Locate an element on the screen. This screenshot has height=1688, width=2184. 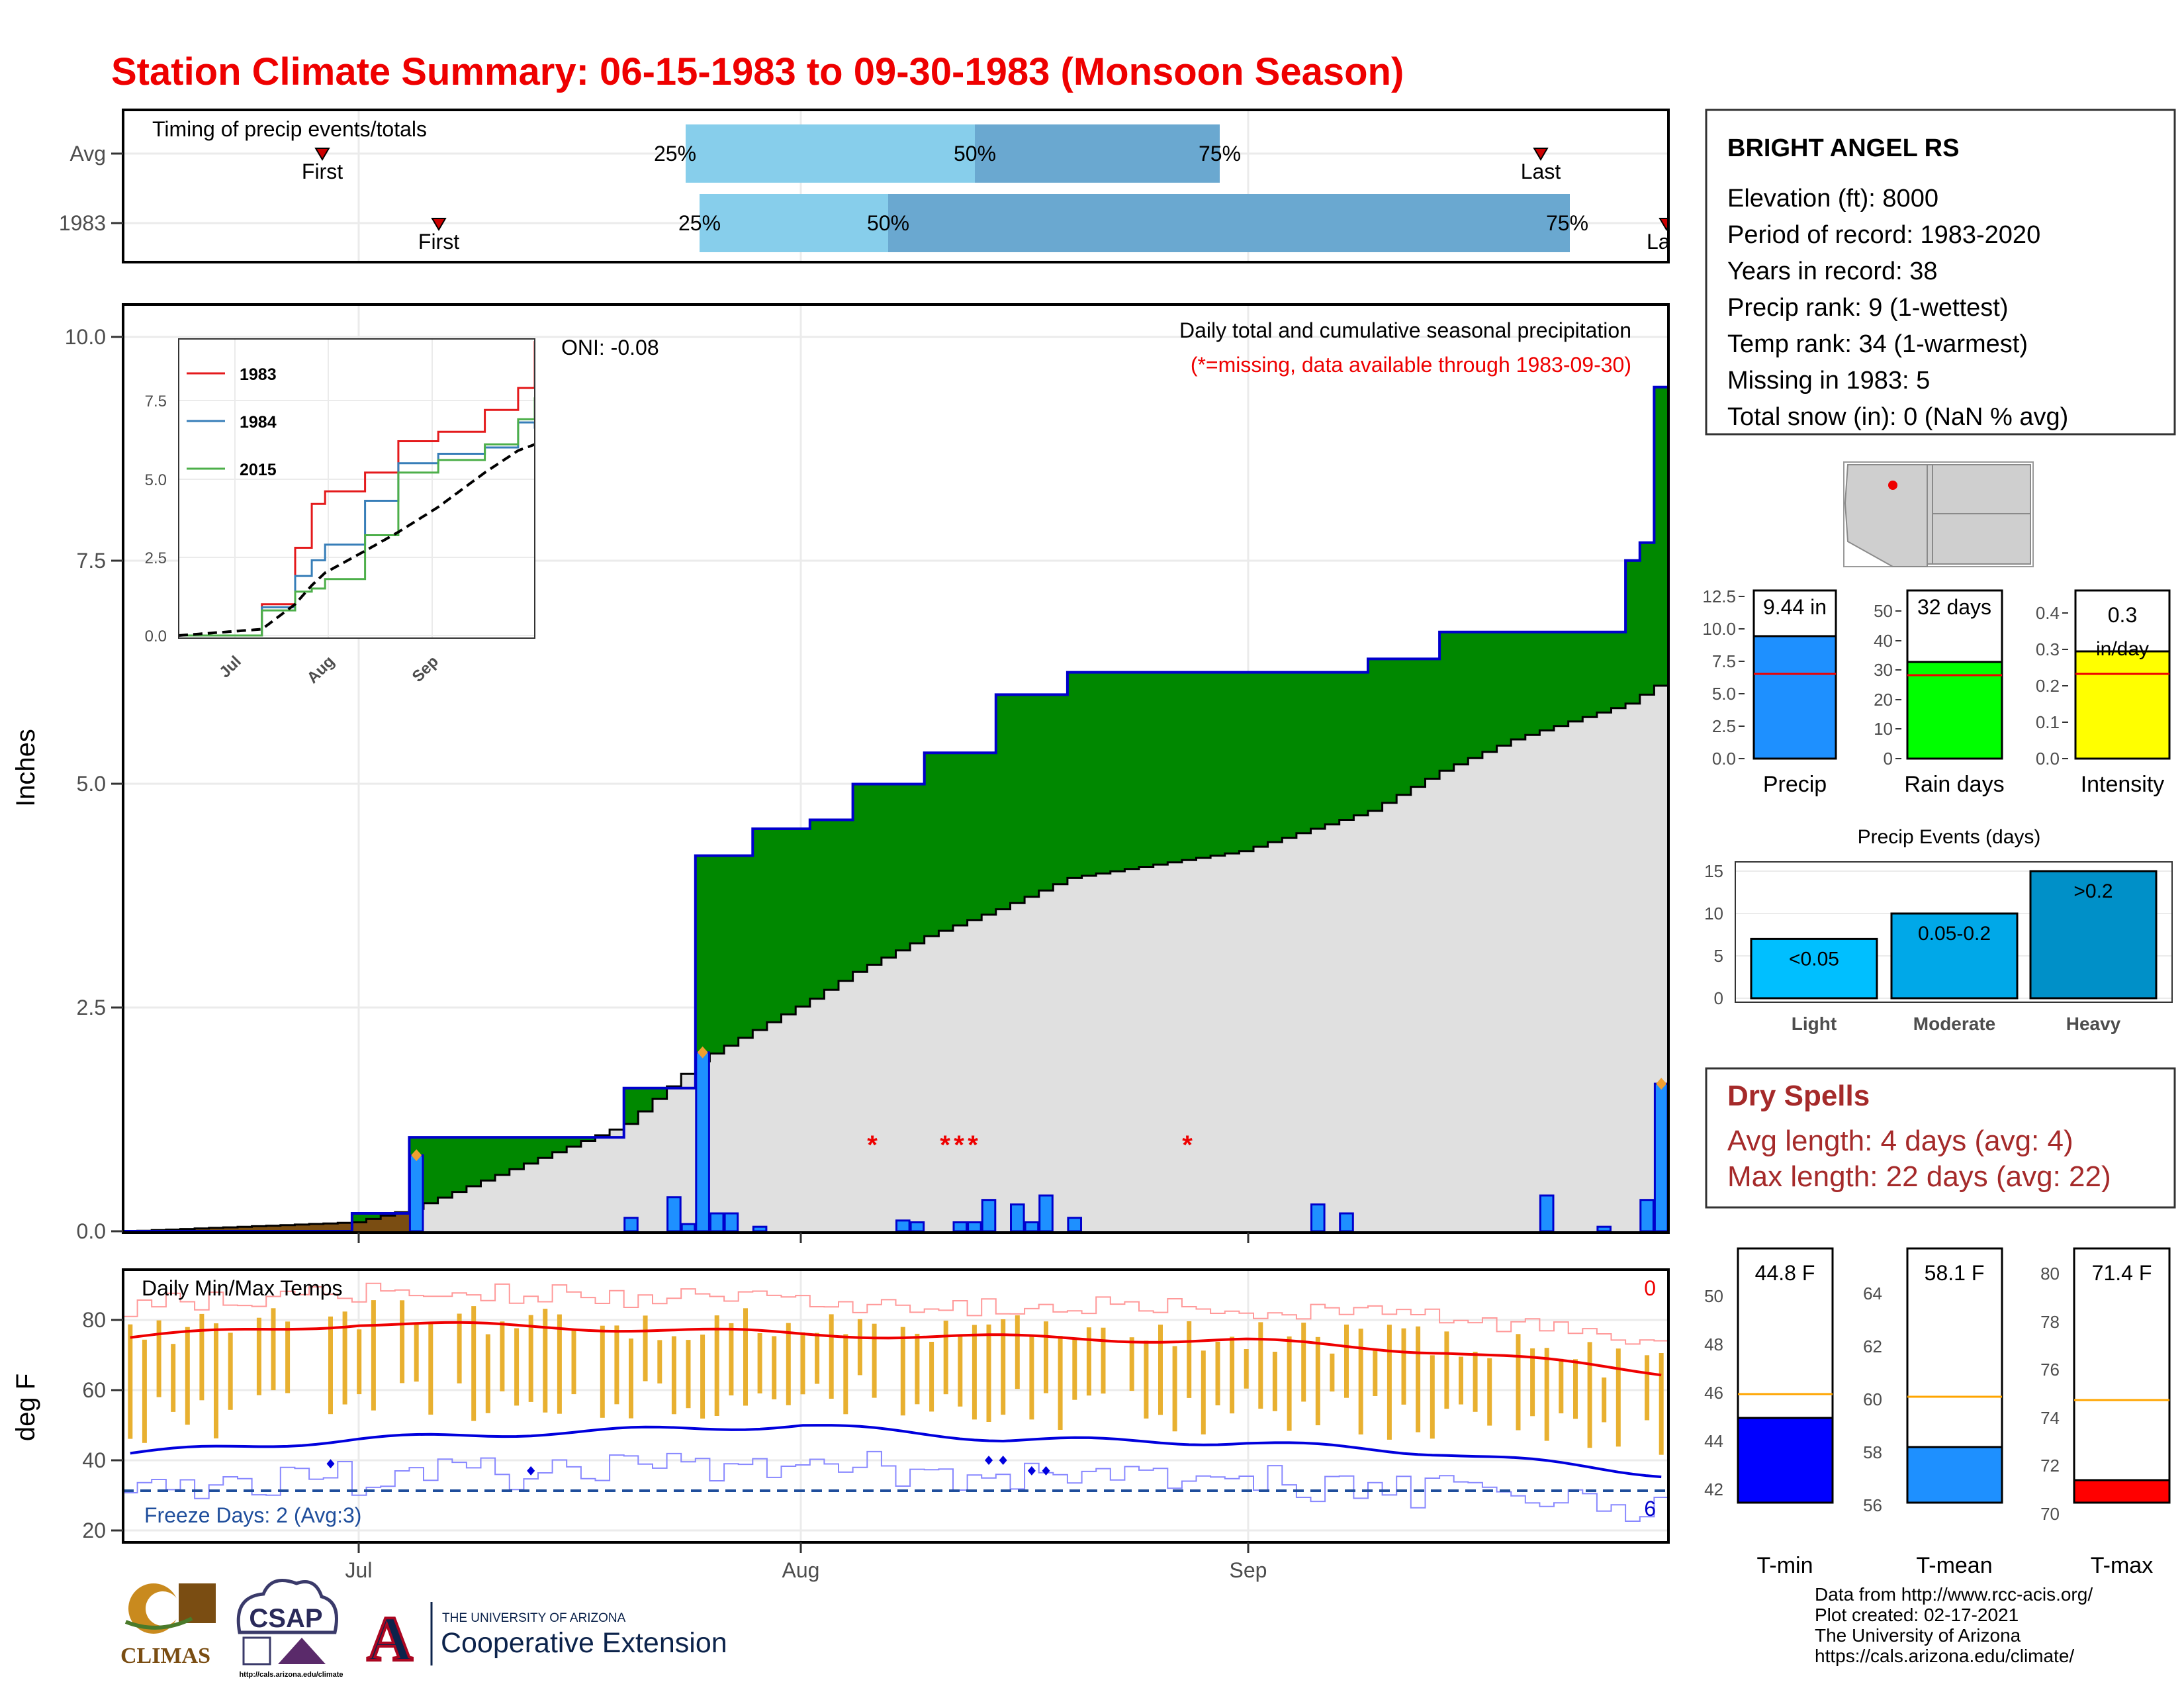
missing-marker-4: * is located at coordinates (973, 1145).